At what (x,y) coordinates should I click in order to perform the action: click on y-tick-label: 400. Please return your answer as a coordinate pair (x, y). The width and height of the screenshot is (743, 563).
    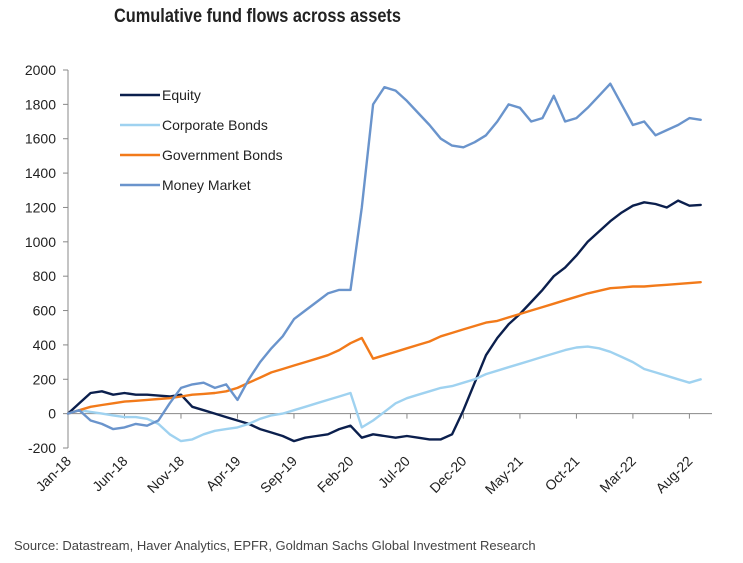
    Looking at the image, I should click on (45, 345).